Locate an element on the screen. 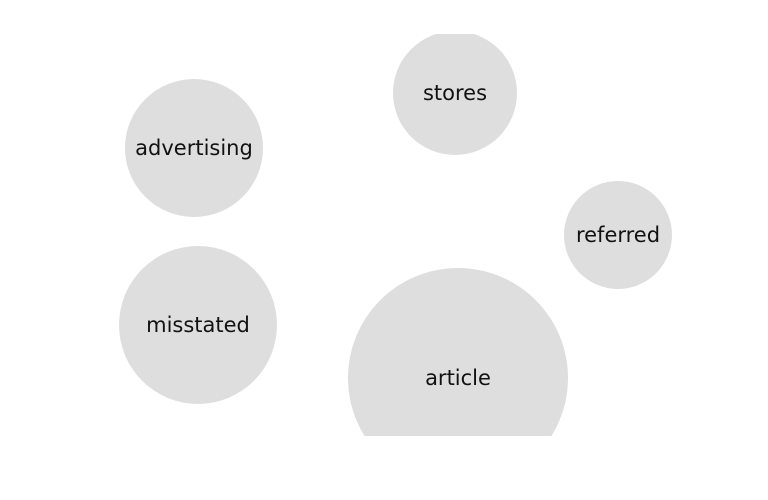  bubble-stores-label: stores is located at coordinates (455, 93).